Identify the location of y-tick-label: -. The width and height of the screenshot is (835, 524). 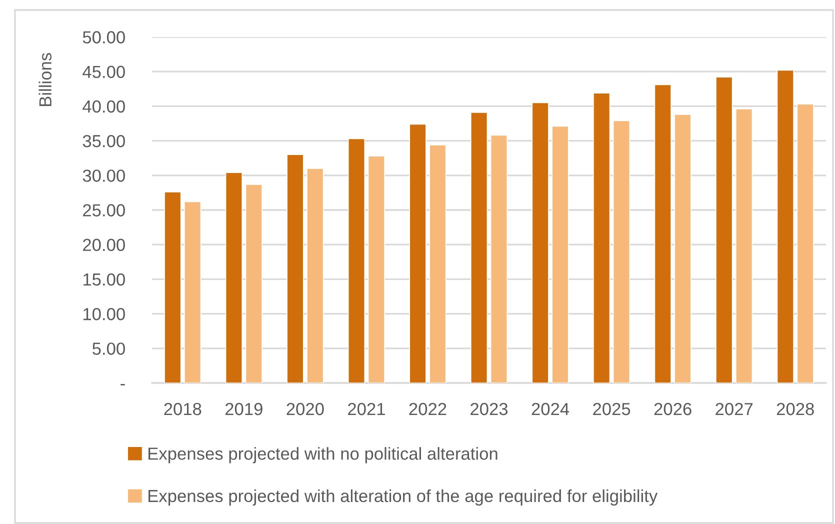
(122, 385).